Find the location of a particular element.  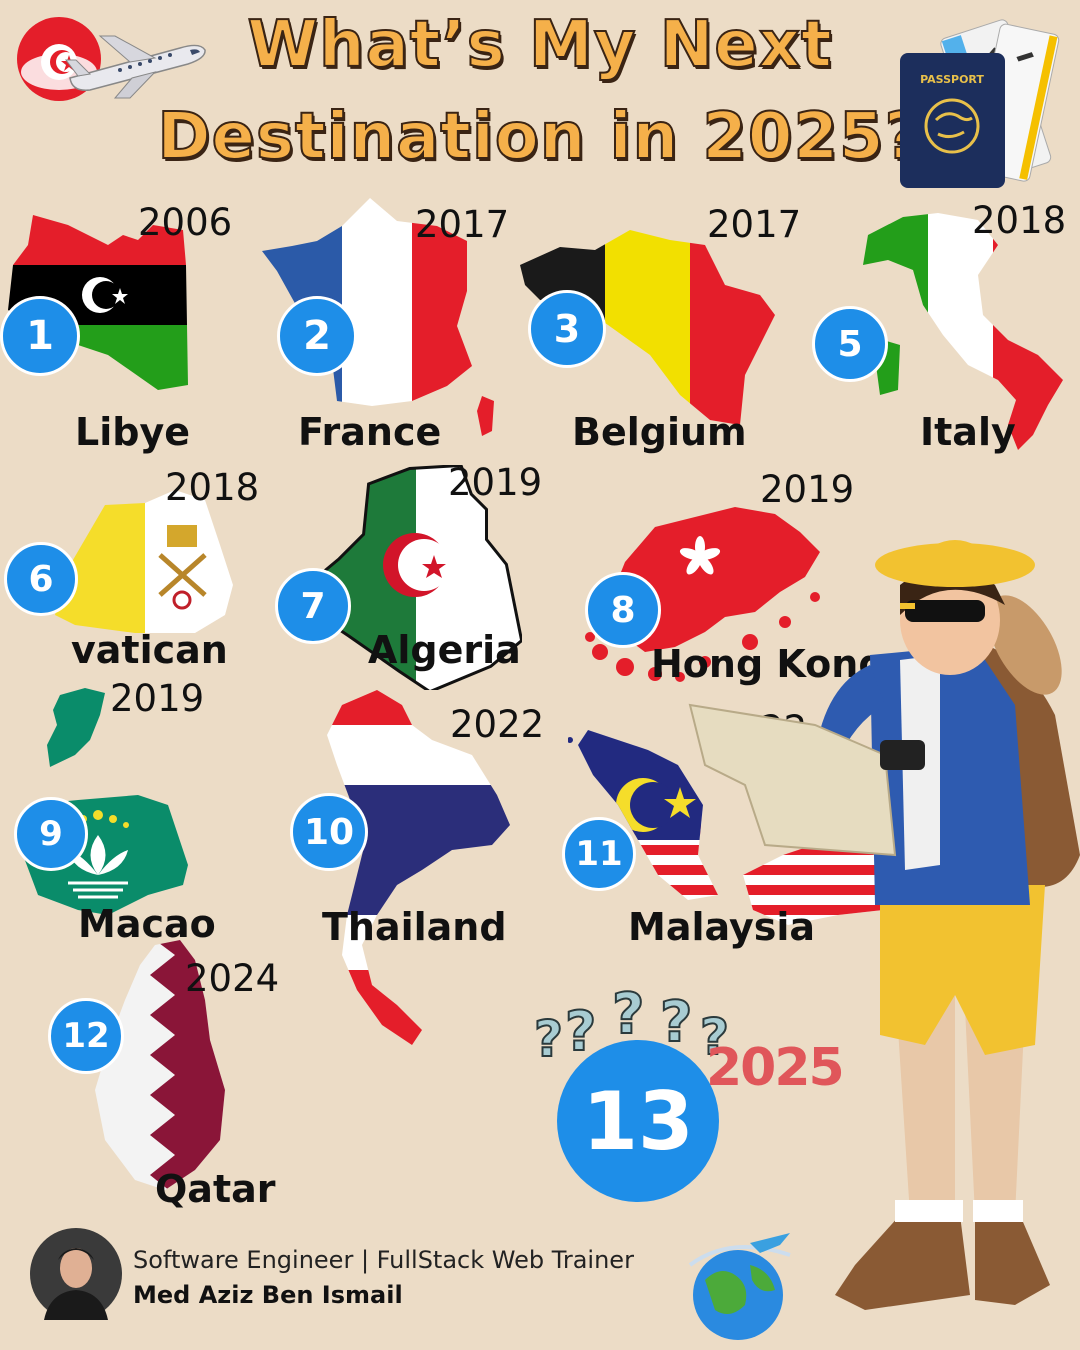

italy-map-flag is located at coordinates (963, 331).